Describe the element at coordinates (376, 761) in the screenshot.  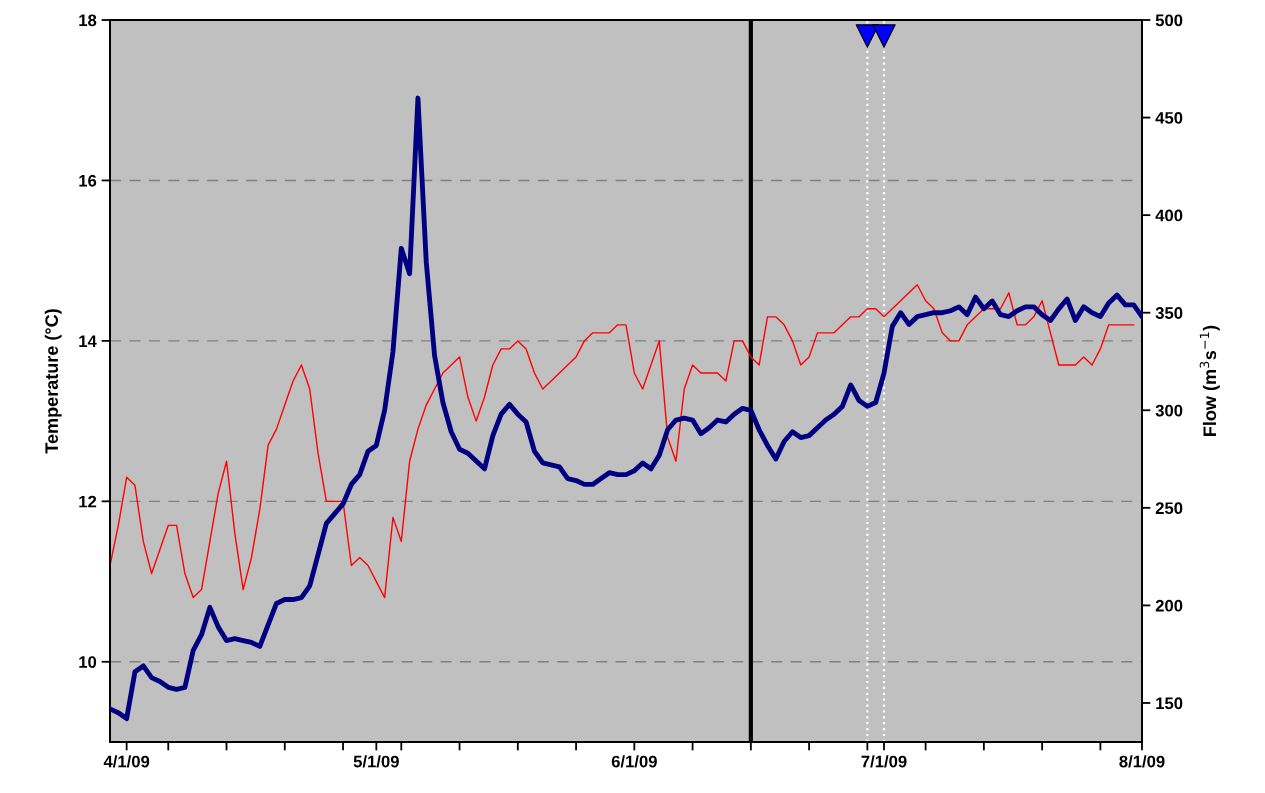
I see `x-tick-label: 5/1/09` at that location.